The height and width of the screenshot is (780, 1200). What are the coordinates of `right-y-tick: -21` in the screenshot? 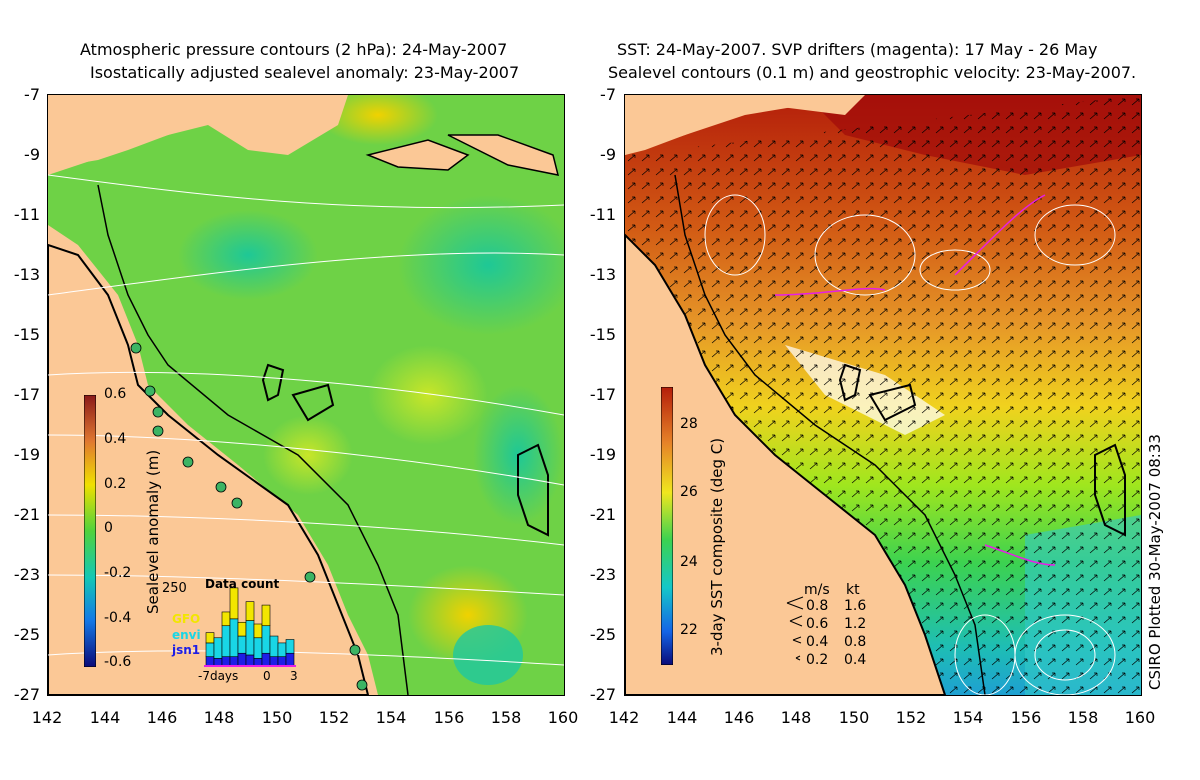 It's located at (602, 514).